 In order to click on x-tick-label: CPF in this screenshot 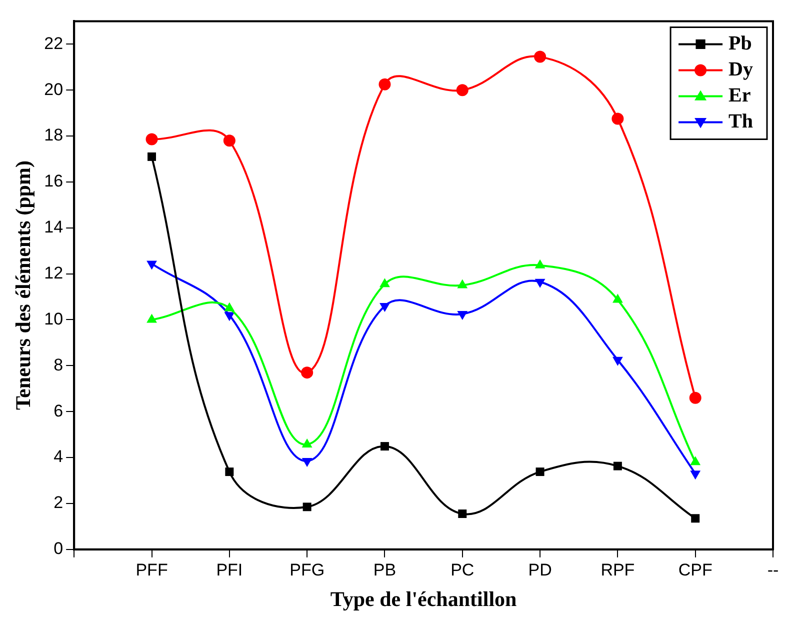, I will do `click(695, 570)`.